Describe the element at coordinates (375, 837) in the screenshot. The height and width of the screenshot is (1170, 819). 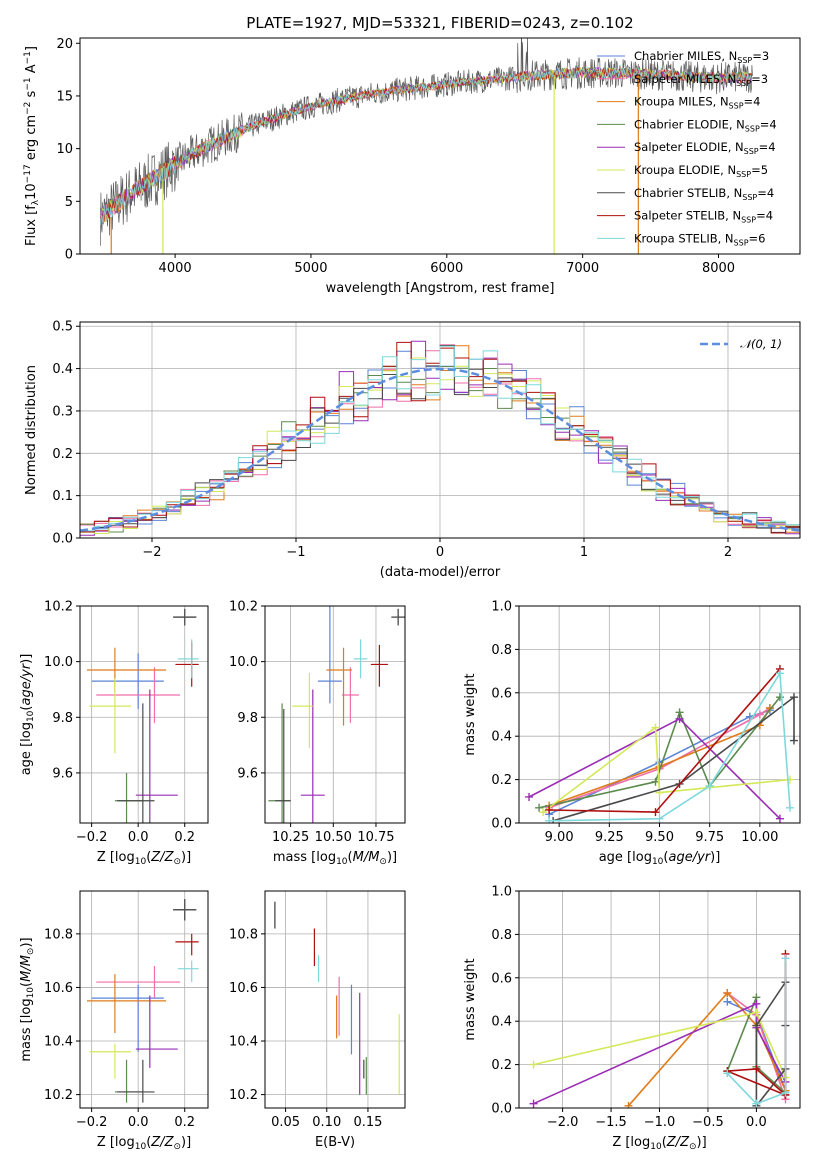
I see `x-tick-label: 10.75` at that location.